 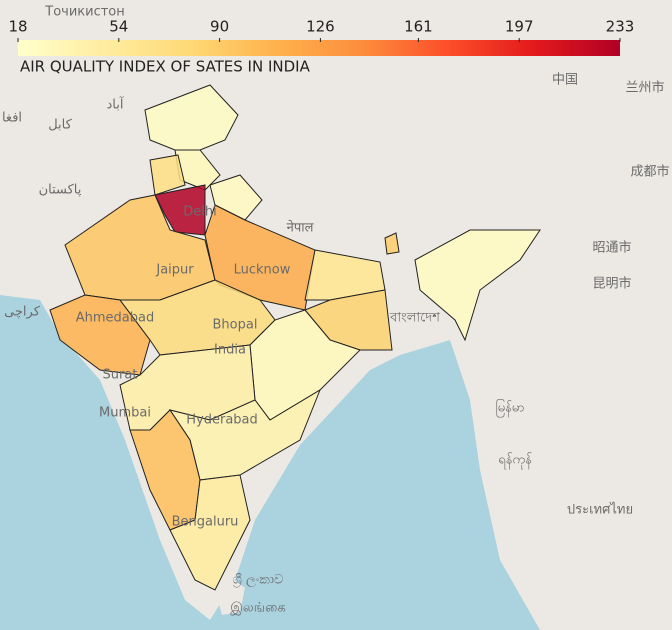 I want to click on place-label: 兰州市, so click(x=644, y=88).